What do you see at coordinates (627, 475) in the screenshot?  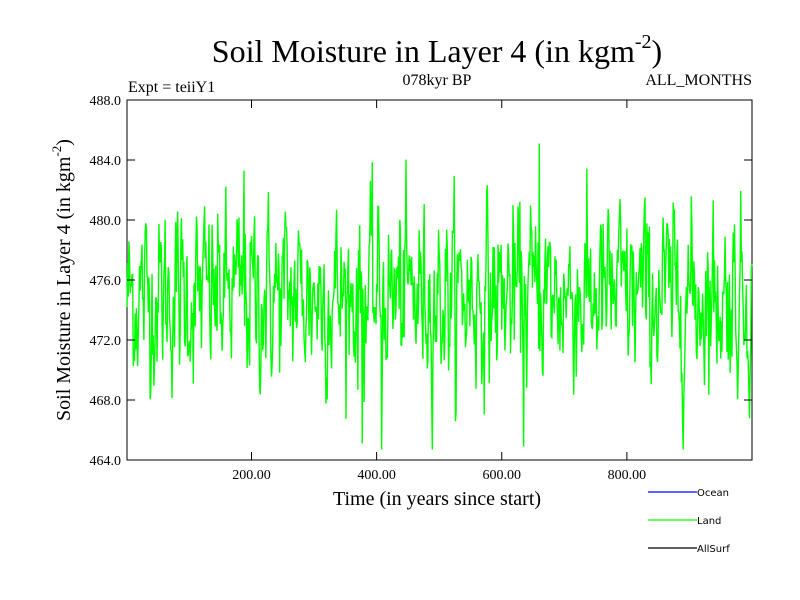 I see `x-tick-label: 800.00` at bounding box center [627, 475].